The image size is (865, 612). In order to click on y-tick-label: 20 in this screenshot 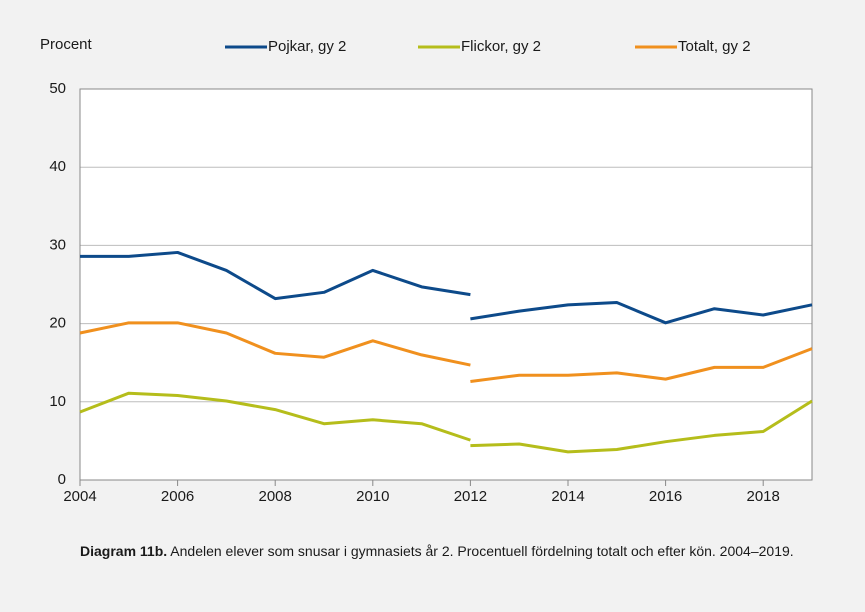, I will do `click(57, 323)`.